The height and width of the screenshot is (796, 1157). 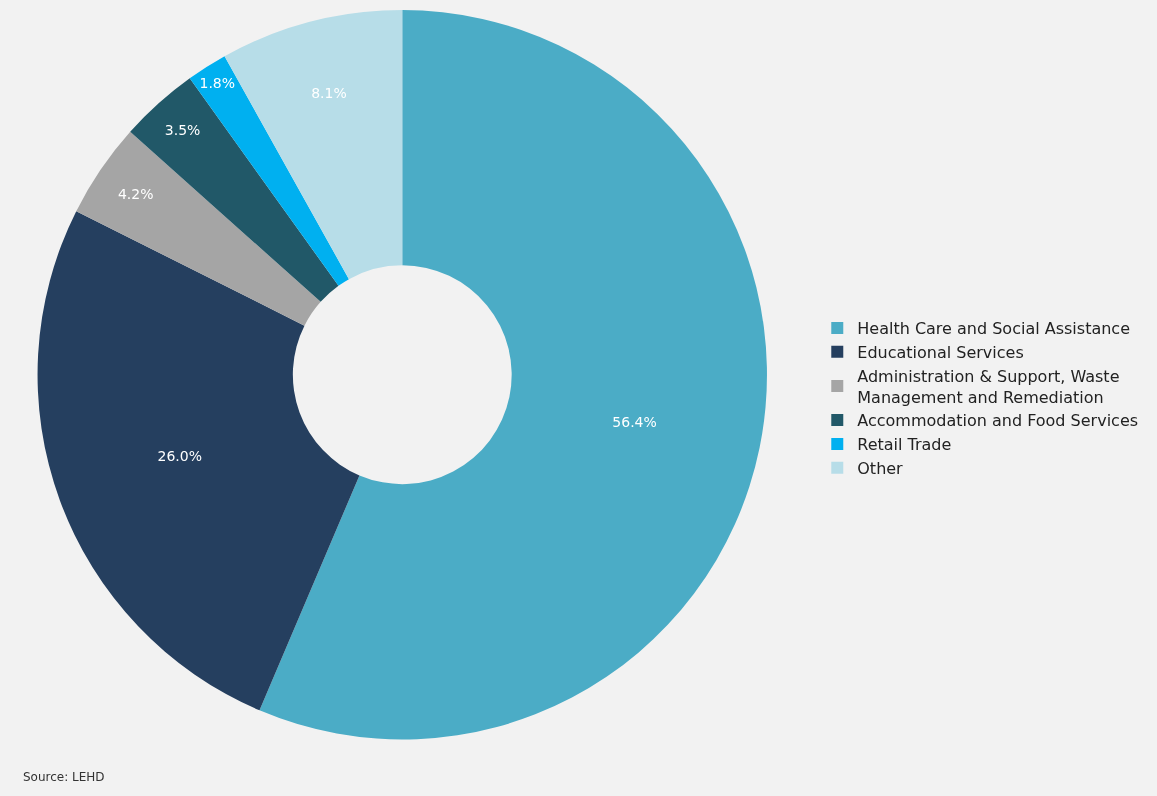 What do you see at coordinates (135, 193) in the screenshot?
I see `data-label: 4.2%` at bounding box center [135, 193].